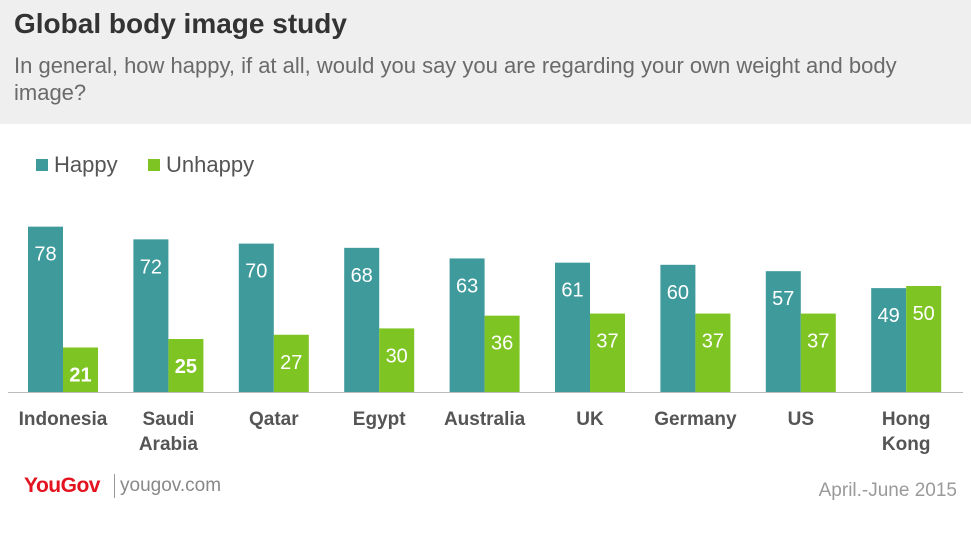  I want to click on category-label-egypt: Egypt, so click(379, 419).